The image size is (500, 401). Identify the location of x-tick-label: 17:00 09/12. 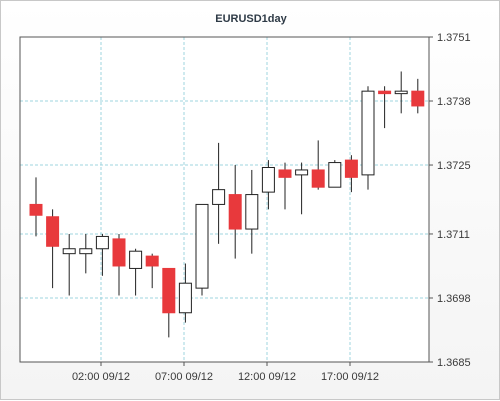
(350, 377).